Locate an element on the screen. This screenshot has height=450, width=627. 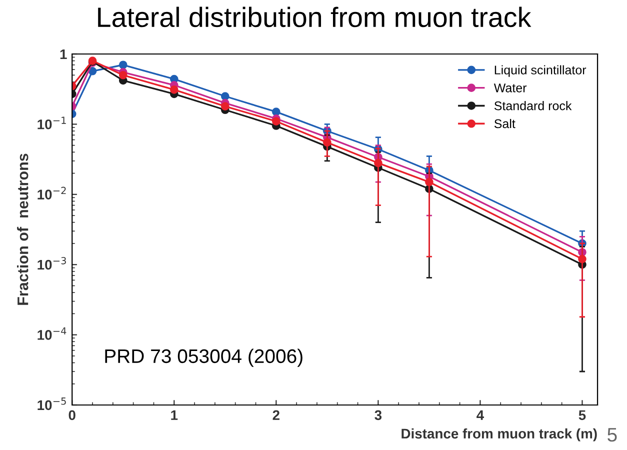
legend-label: Water is located at coordinates (510, 88).